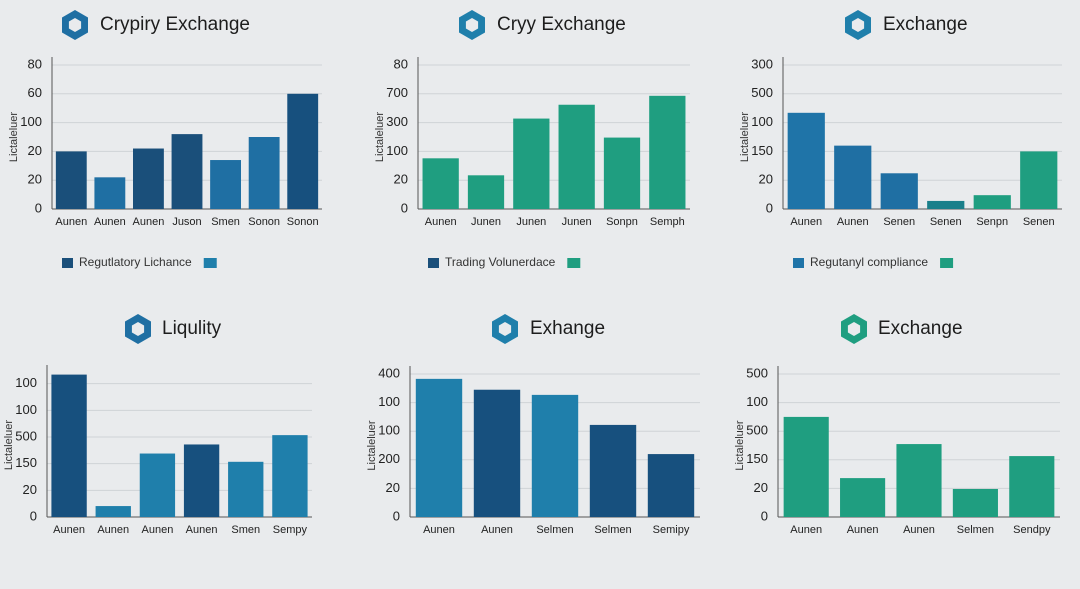  Describe the element at coordinates (561, 24) in the screenshot. I see `chart-title: Cryy Exchange` at that location.